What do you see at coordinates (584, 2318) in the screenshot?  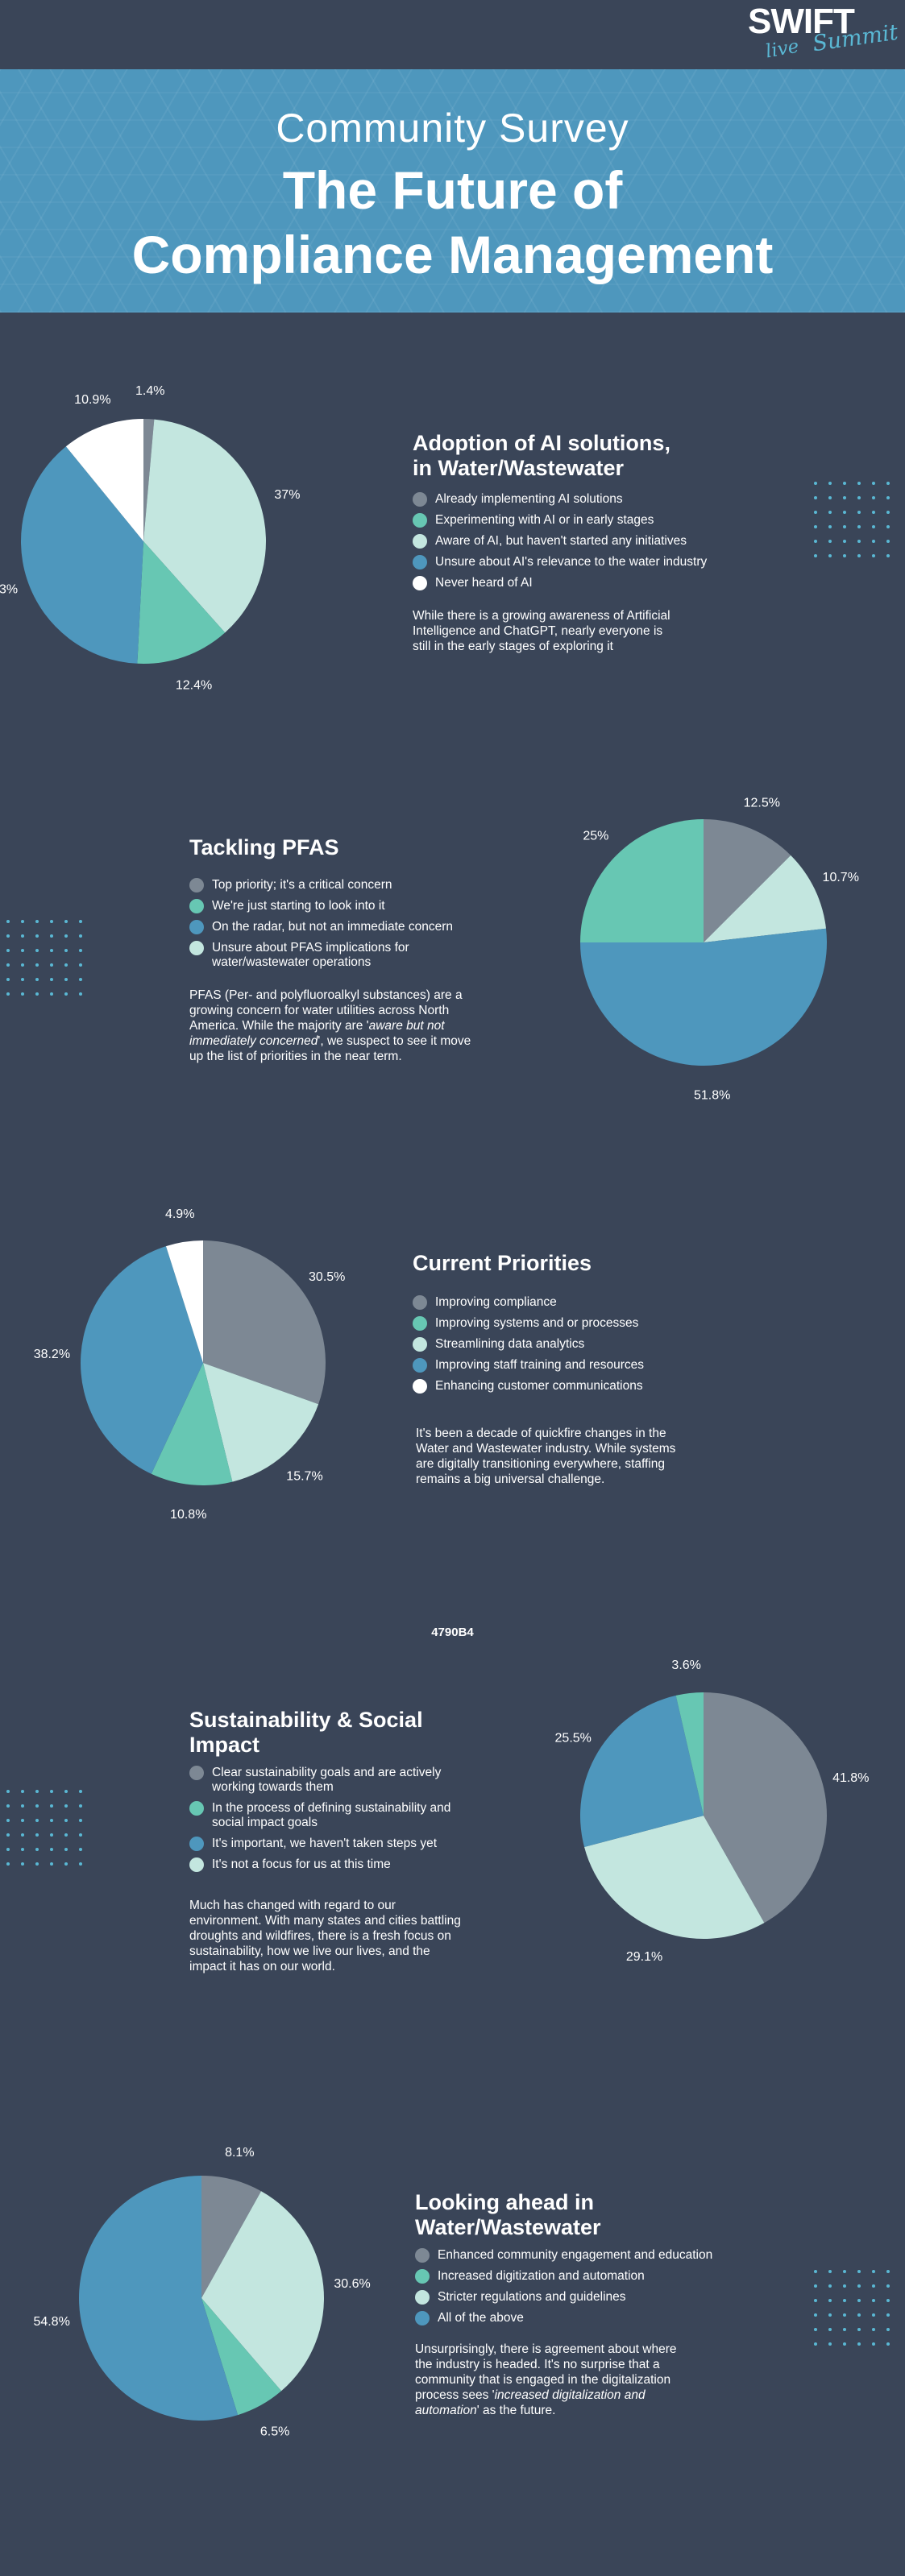 I see `legend-item: All of the above` at bounding box center [584, 2318].